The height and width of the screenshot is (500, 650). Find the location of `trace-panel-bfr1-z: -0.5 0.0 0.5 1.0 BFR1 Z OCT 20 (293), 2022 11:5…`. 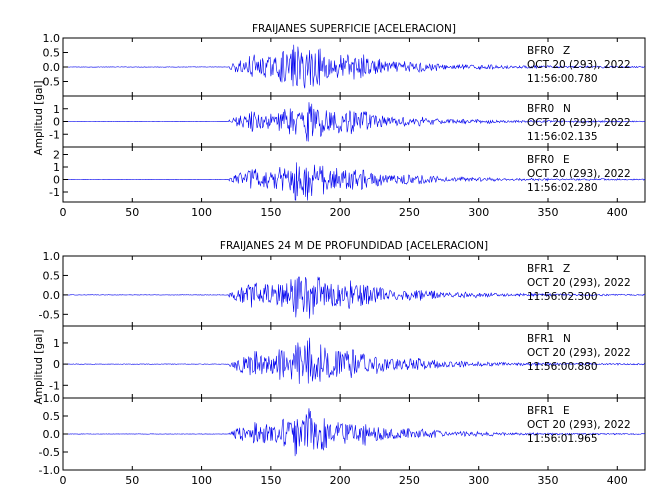

trace-panel-bfr1-z: -0.5 0.0 0.5 1.0 BFR1 Z OCT 20 (293), 2022 11:5… is located at coordinates (342, 288).